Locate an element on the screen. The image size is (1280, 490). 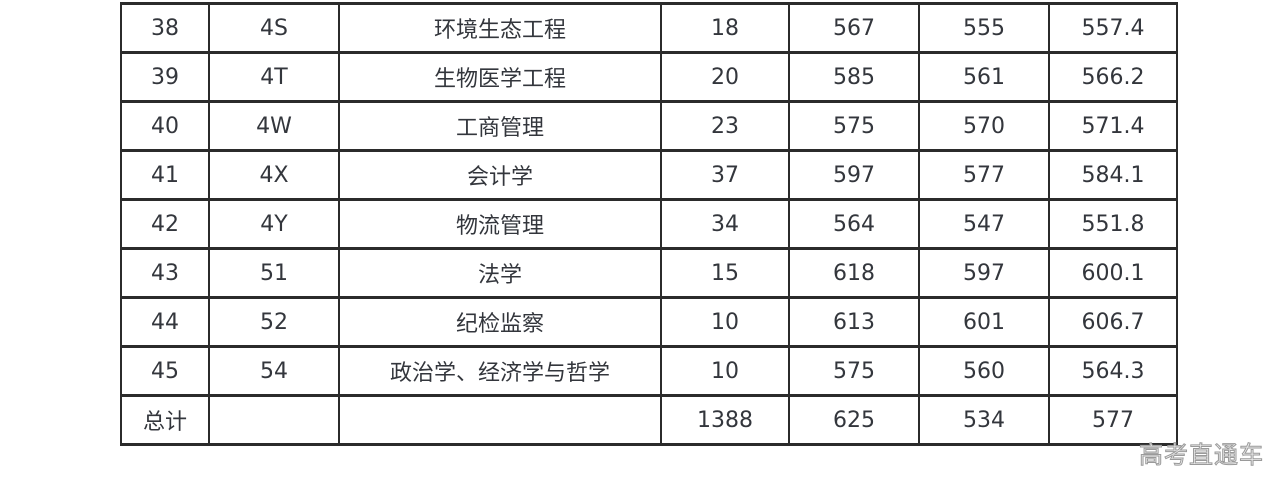
cell-admit-count: 20 is located at coordinates (725, 77).